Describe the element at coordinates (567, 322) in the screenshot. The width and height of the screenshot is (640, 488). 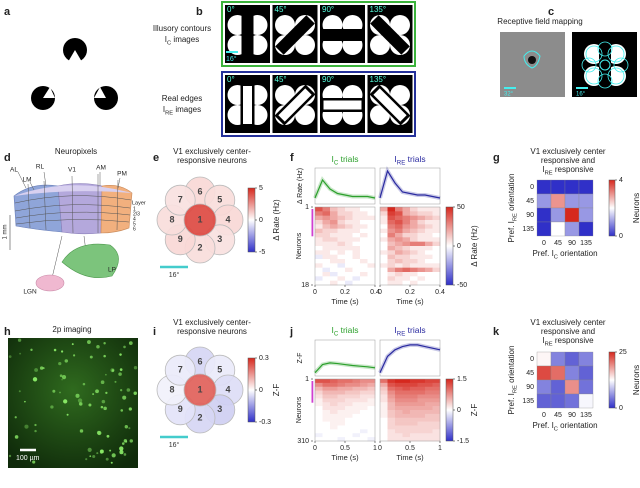
I see `panel-title: V1 exclusively center` at that location.